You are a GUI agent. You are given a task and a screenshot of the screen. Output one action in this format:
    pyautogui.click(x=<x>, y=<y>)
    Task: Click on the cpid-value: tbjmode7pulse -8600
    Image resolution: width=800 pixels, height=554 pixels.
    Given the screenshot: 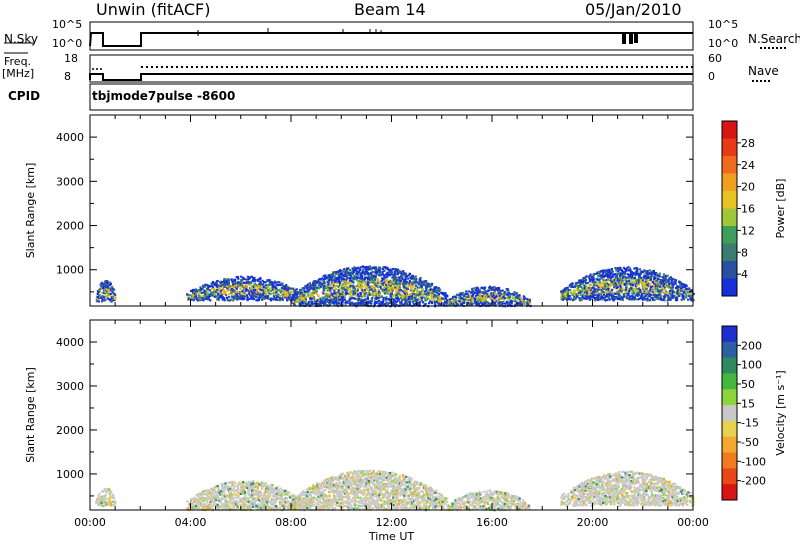 What is the action you would take?
    pyautogui.click(x=164, y=96)
    